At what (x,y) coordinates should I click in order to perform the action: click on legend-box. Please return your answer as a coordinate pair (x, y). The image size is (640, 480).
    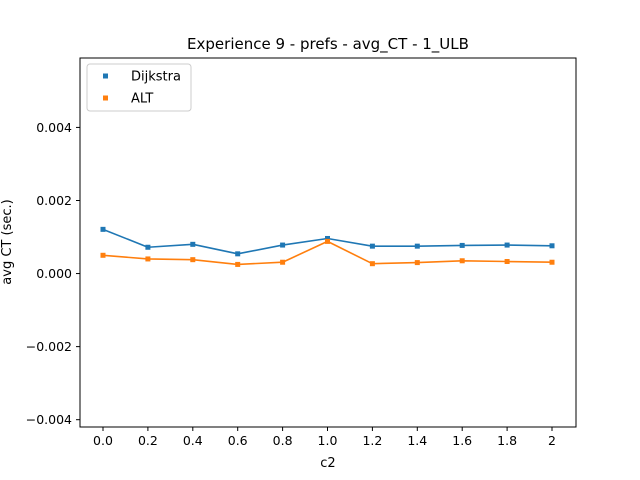
    Looking at the image, I should click on (139, 87).